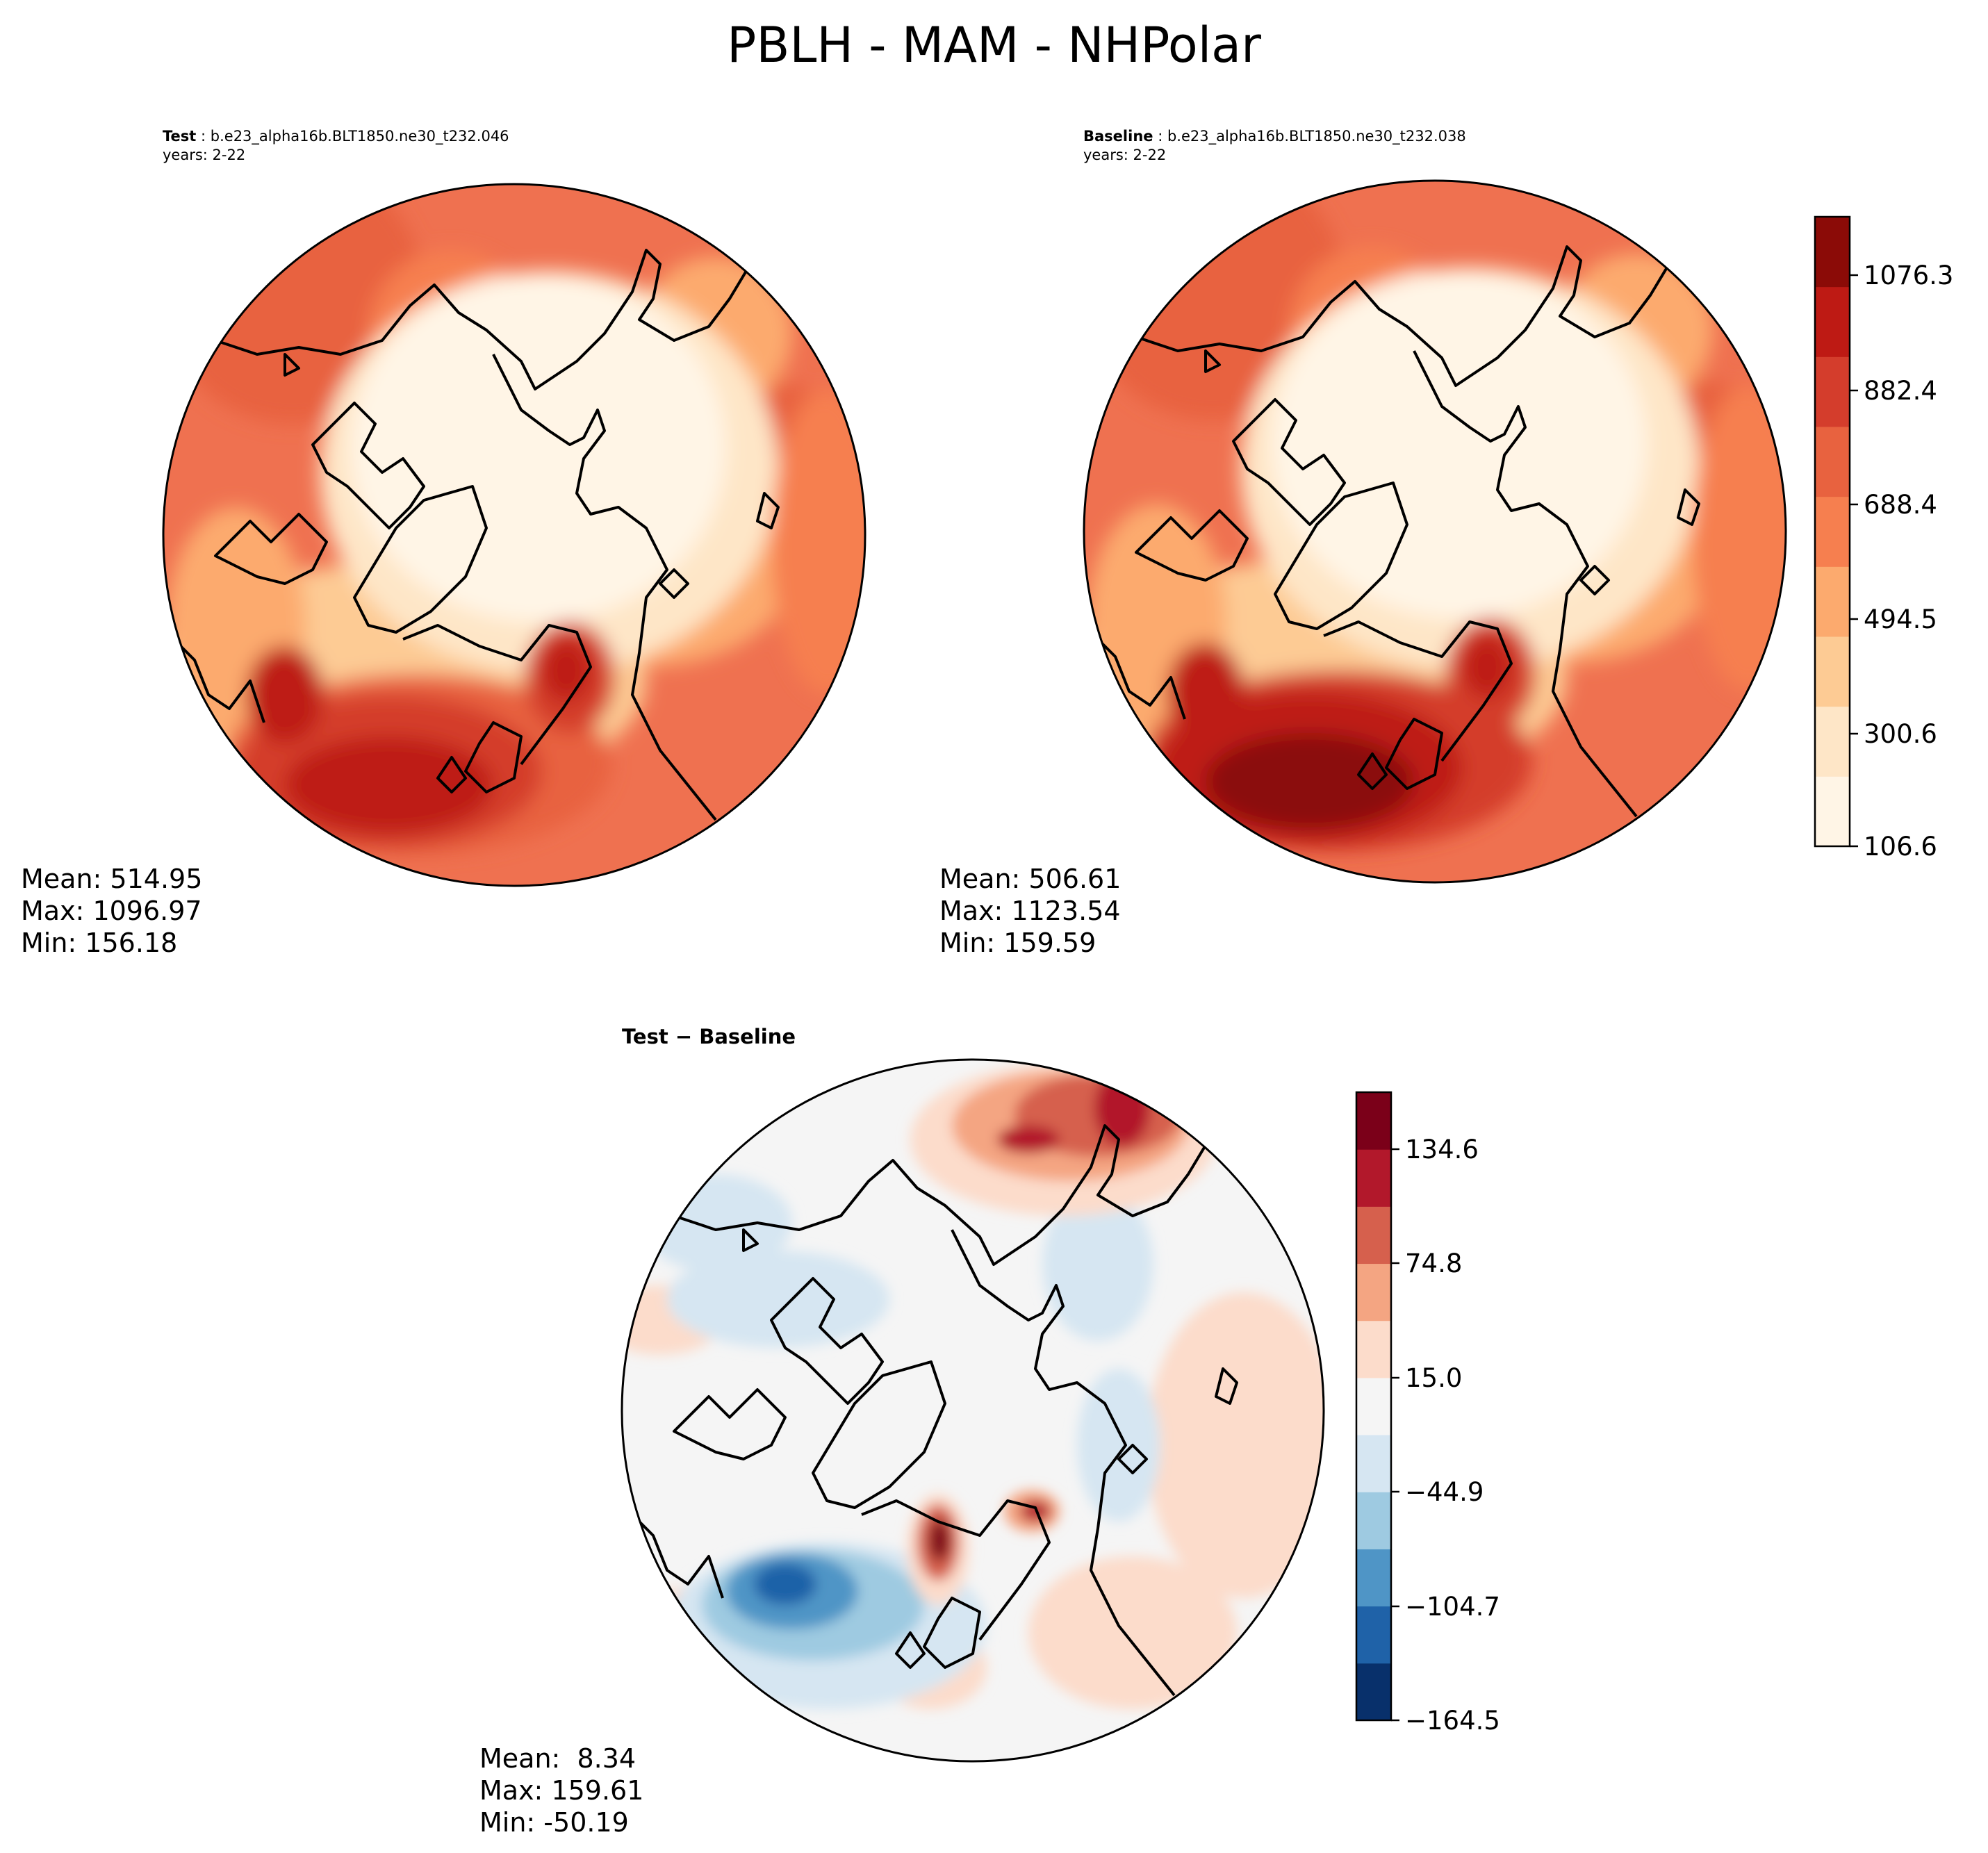  What do you see at coordinates (1452, 1721) in the screenshot?
I see `diff-colorbar-tick-label: −164.5` at bounding box center [1452, 1721].